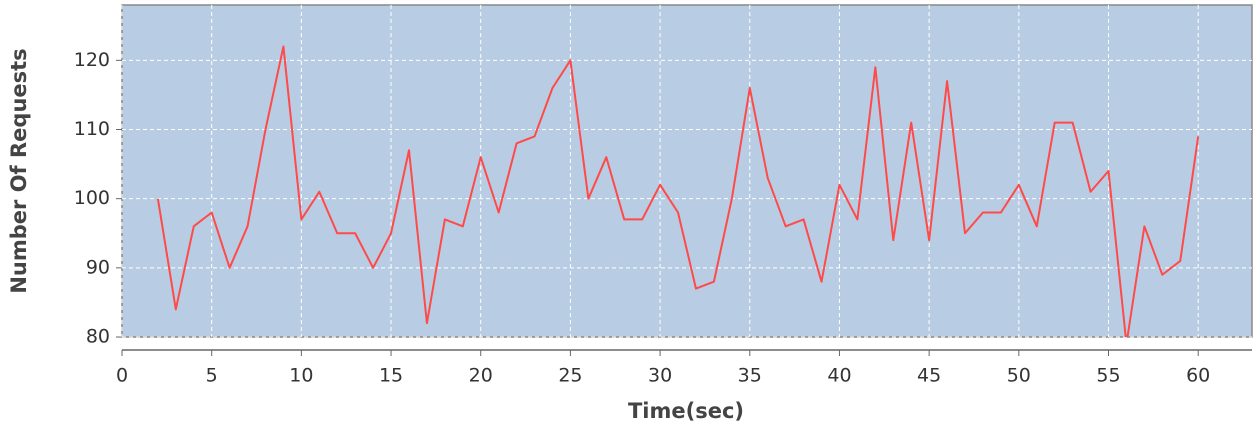 This screenshot has height=431, width=1255. Describe the element at coordinates (92, 129) in the screenshot. I see `y-tick-label: 110` at that location.